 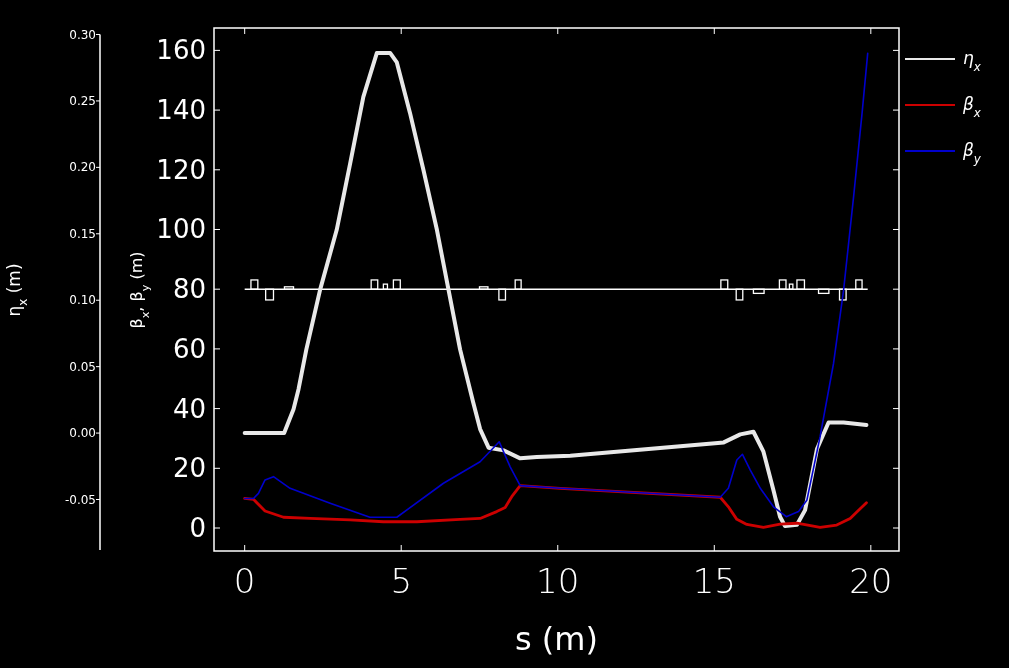 I want to click on x-tick-label: 5, so click(x=401, y=581).